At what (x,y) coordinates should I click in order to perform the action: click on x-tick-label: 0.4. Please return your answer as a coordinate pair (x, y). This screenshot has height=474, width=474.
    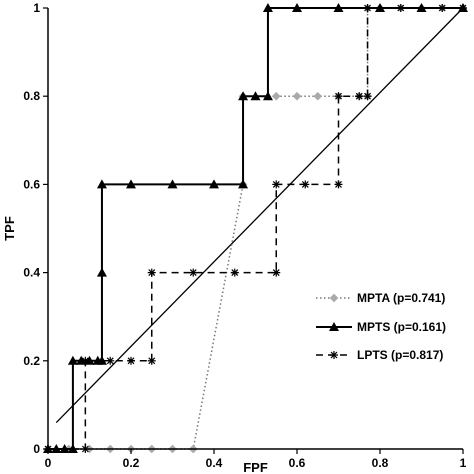
    Looking at the image, I should click on (214, 463).